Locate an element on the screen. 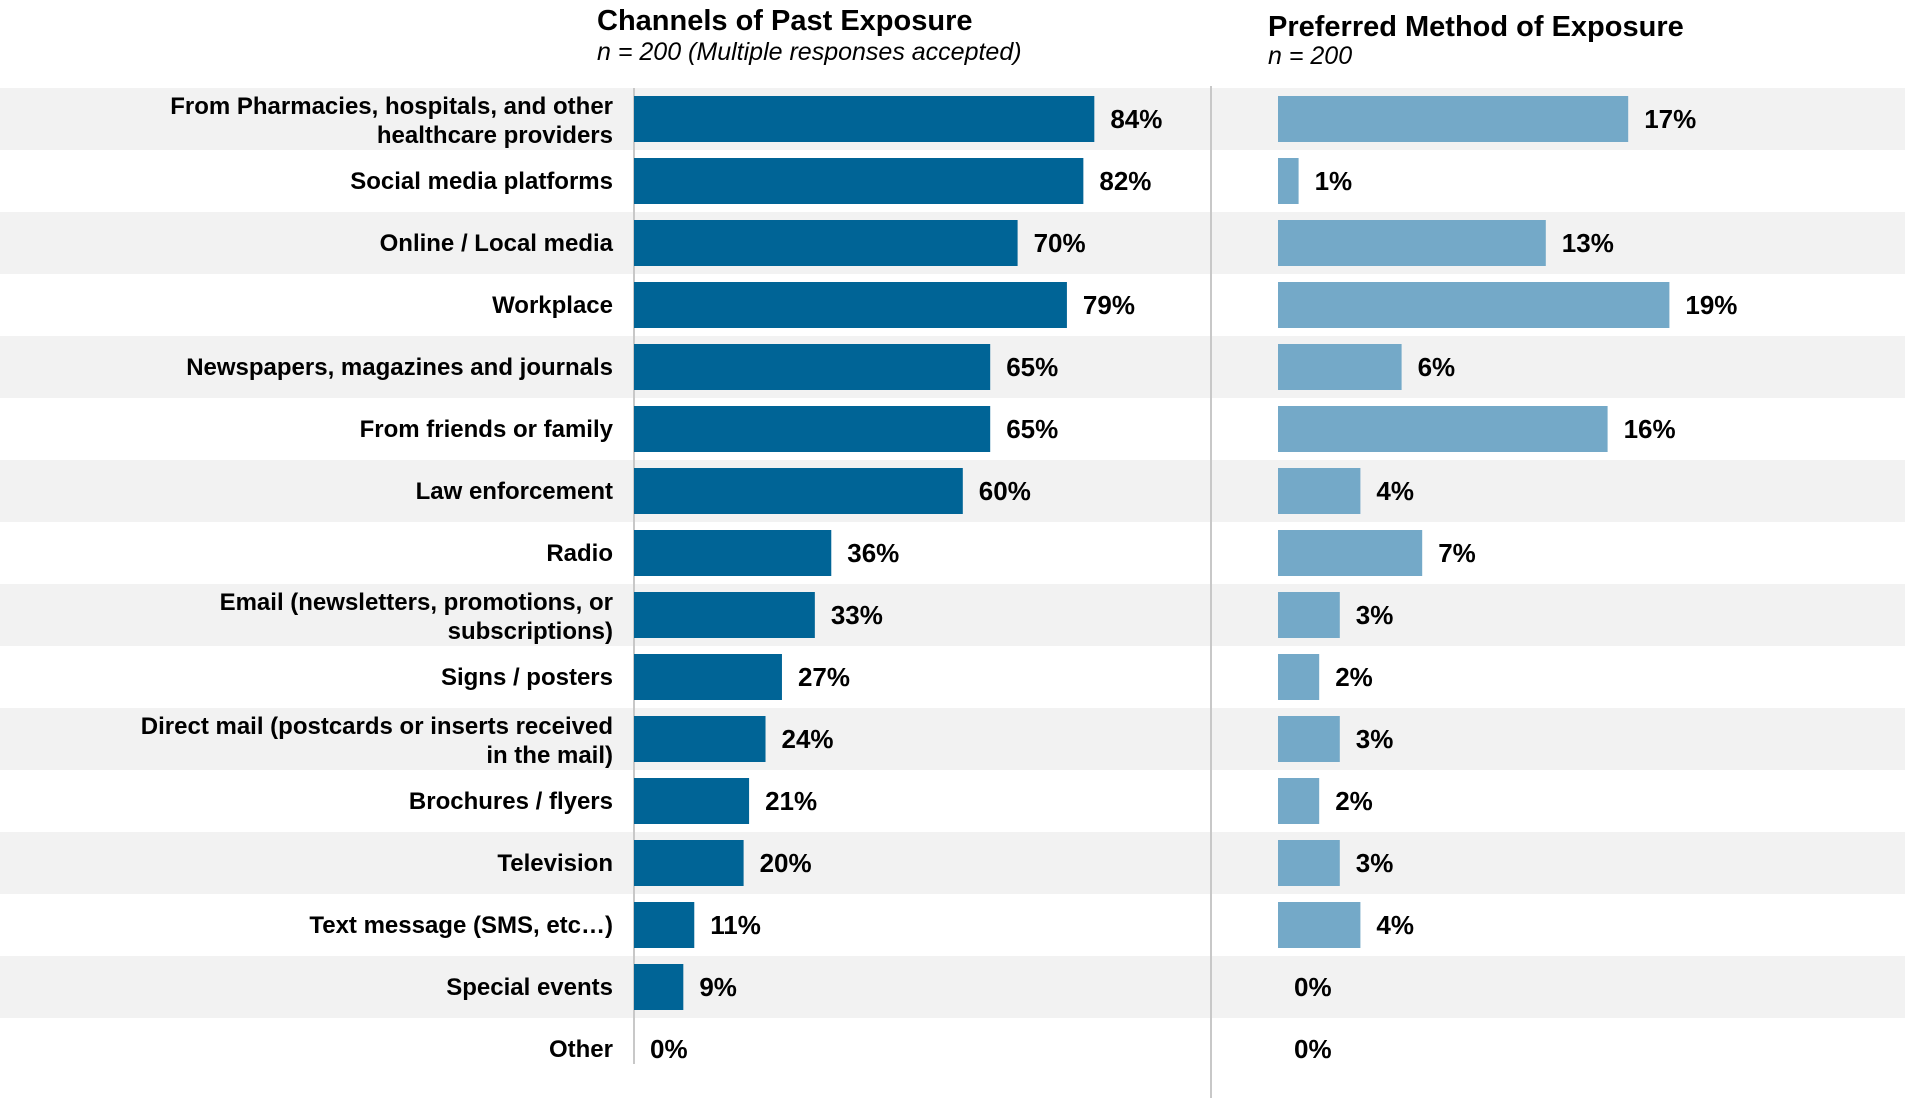 This screenshot has width=1905, height=1098. category-label: Text message (SMS, etc…) is located at coordinates (461, 925).